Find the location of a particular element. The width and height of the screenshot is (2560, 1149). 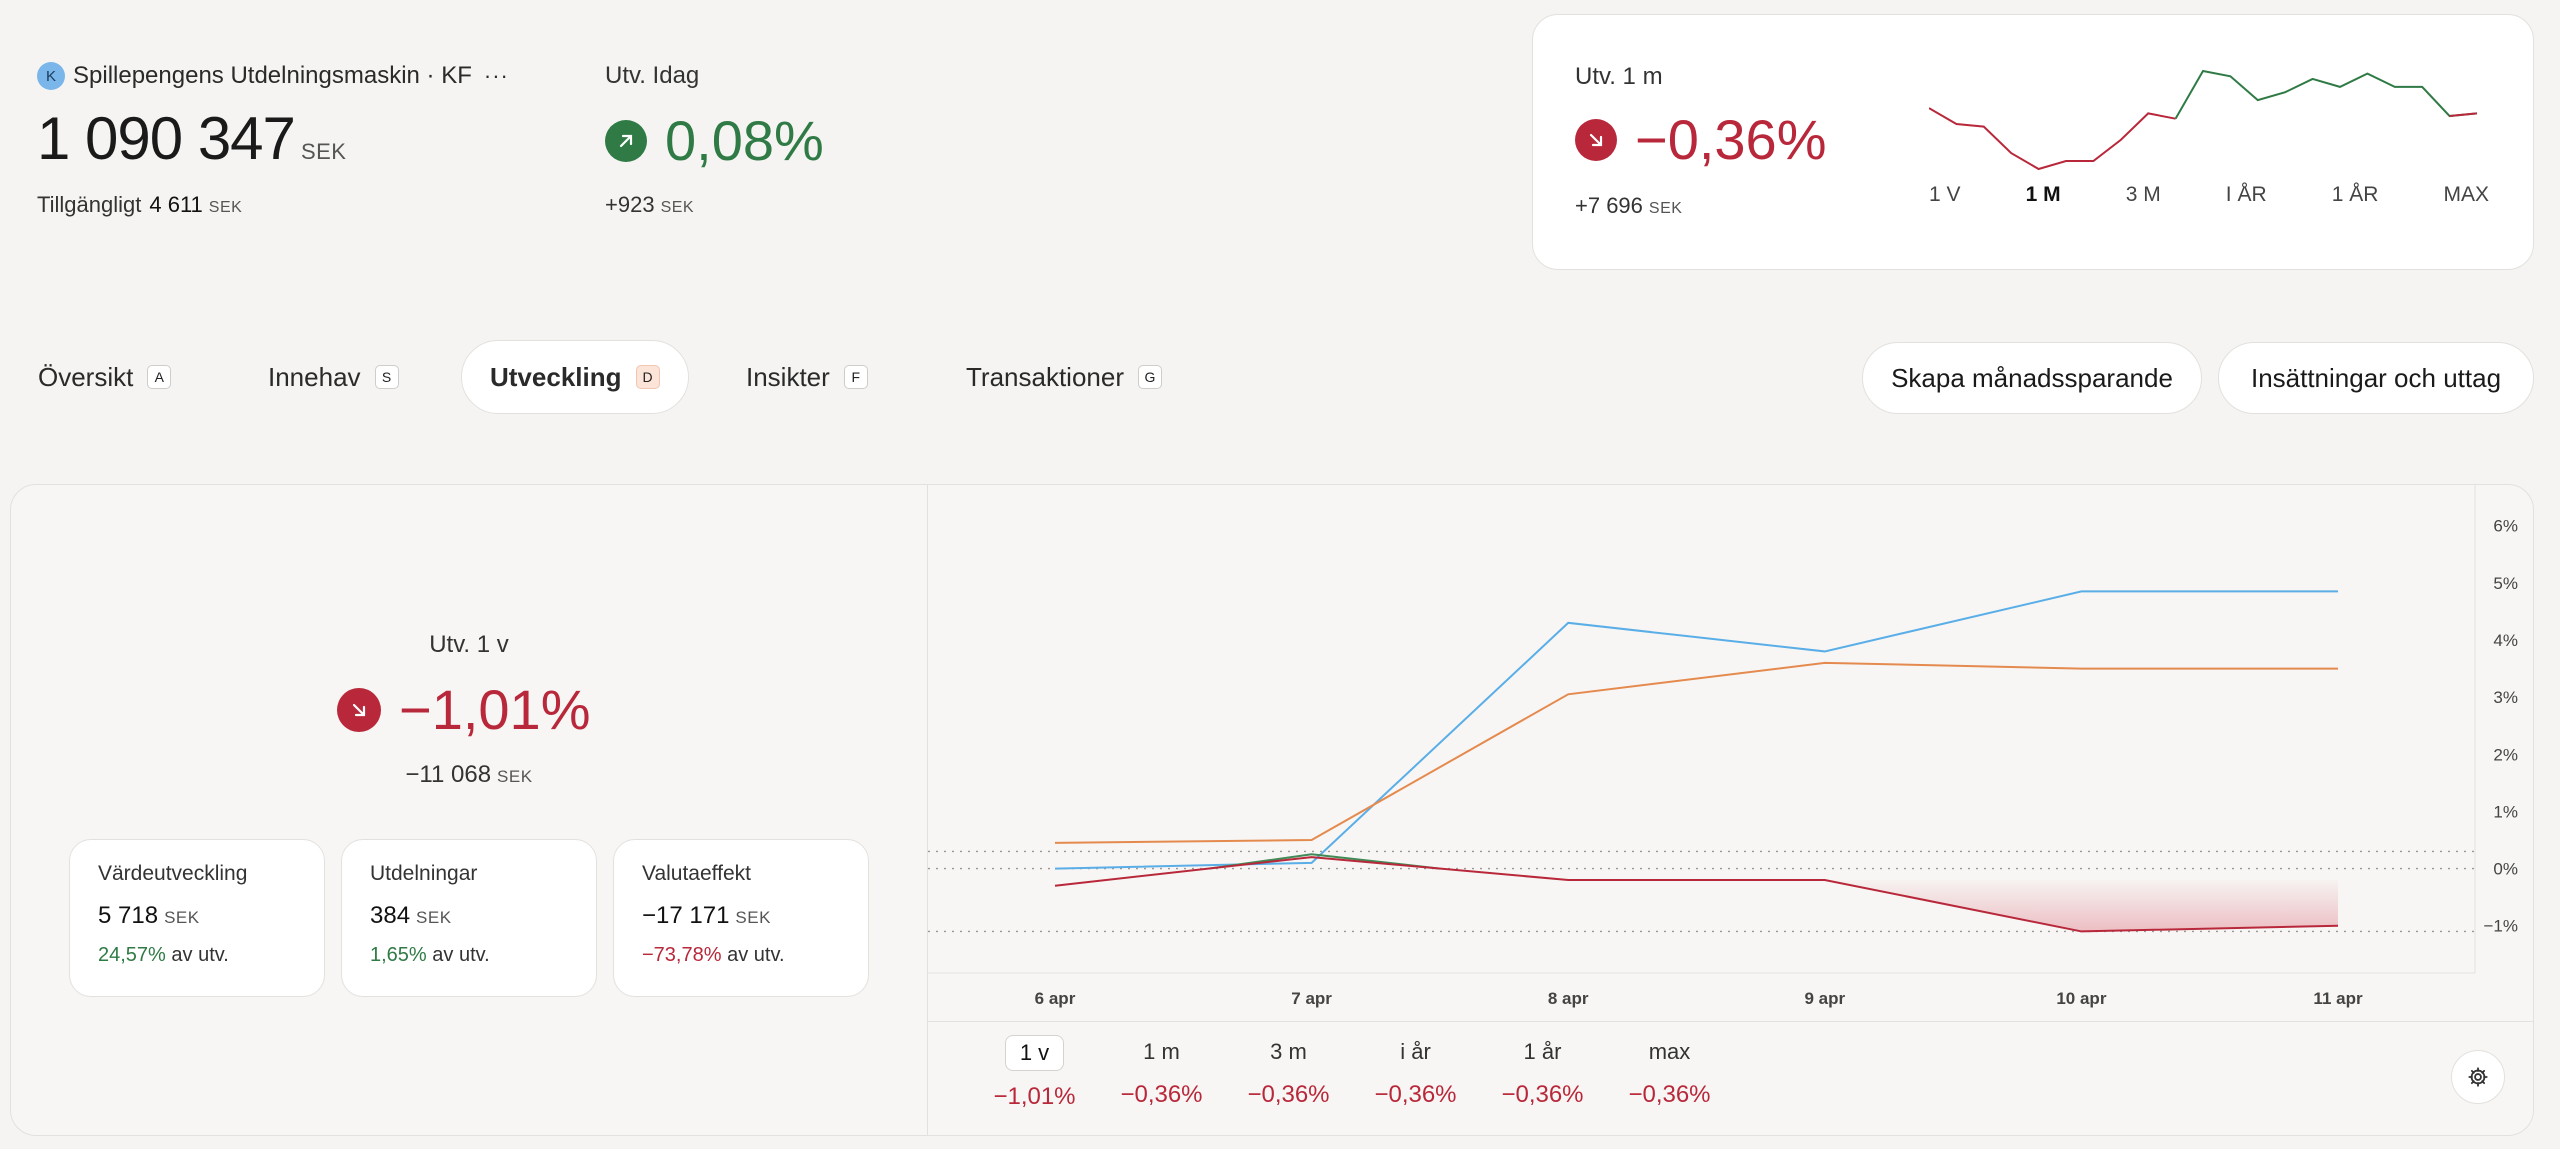

y-tick-label: 3% is located at coordinates (2505, 697).